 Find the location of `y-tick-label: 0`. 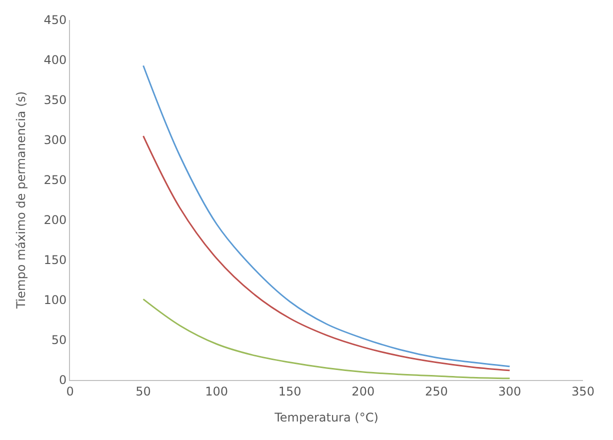

y-tick-label: 0 is located at coordinates (62, 380).